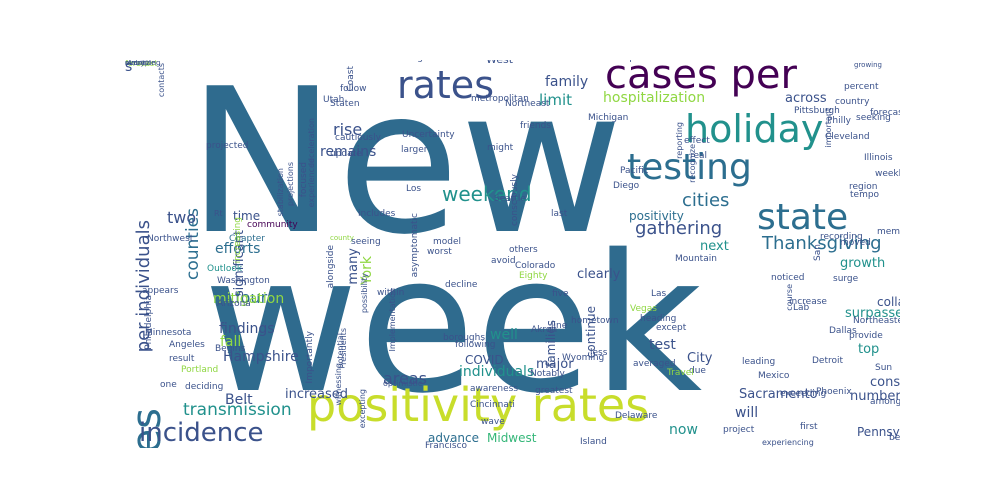  I want to click on word-washington: Washington, so click(243, 281).